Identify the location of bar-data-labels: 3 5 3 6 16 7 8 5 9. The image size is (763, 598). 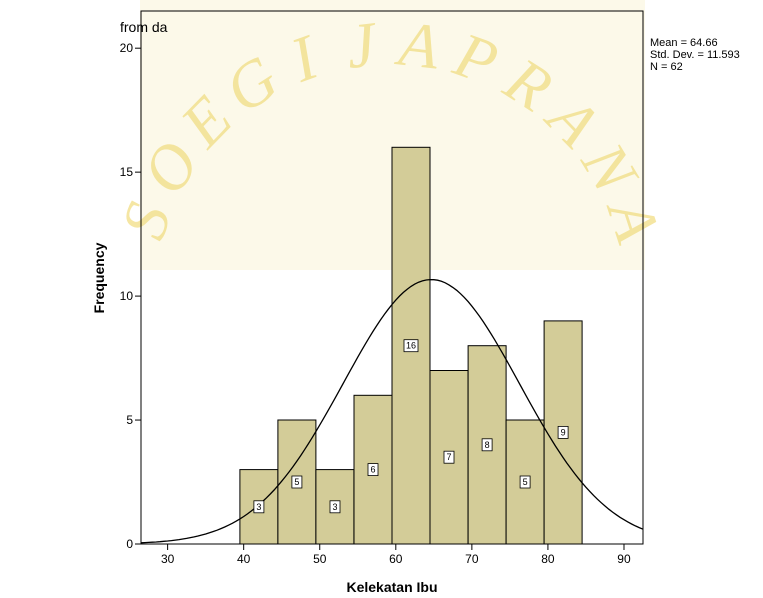
(411, 426).